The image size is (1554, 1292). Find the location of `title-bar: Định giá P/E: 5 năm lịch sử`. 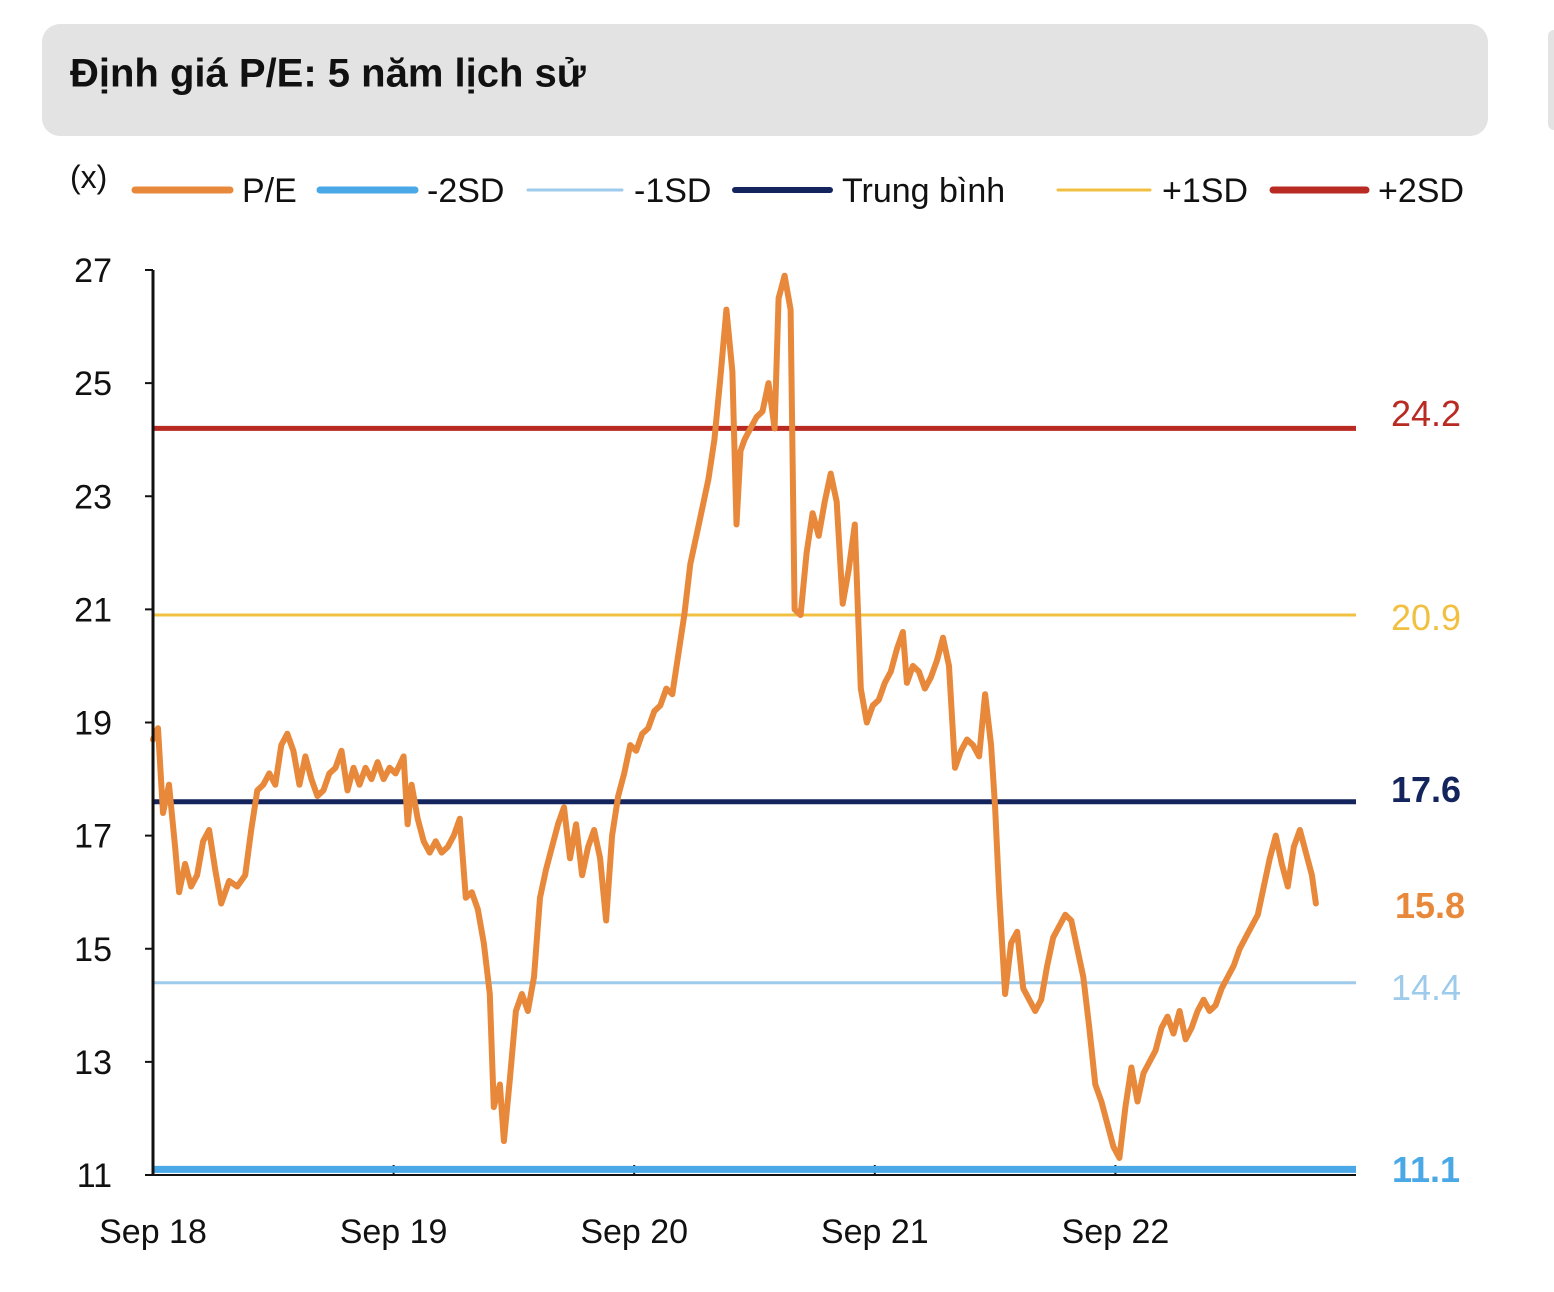

title-bar: Định giá P/E: 5 năm lịch sử is located at coordinates (765, 80).